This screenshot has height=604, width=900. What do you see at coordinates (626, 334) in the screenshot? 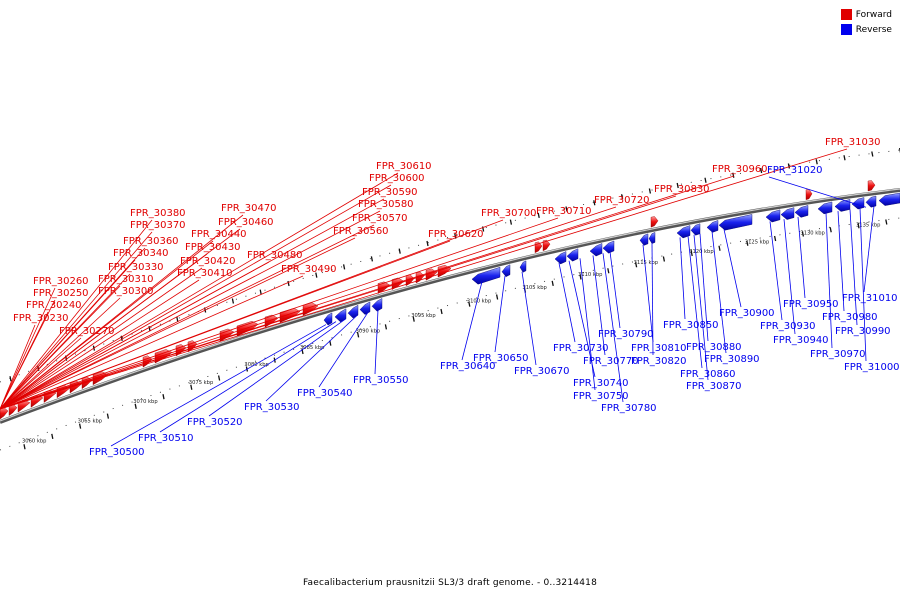
I see `reverse-gene-label: FPR_30790` at bounding box center [626, 334].